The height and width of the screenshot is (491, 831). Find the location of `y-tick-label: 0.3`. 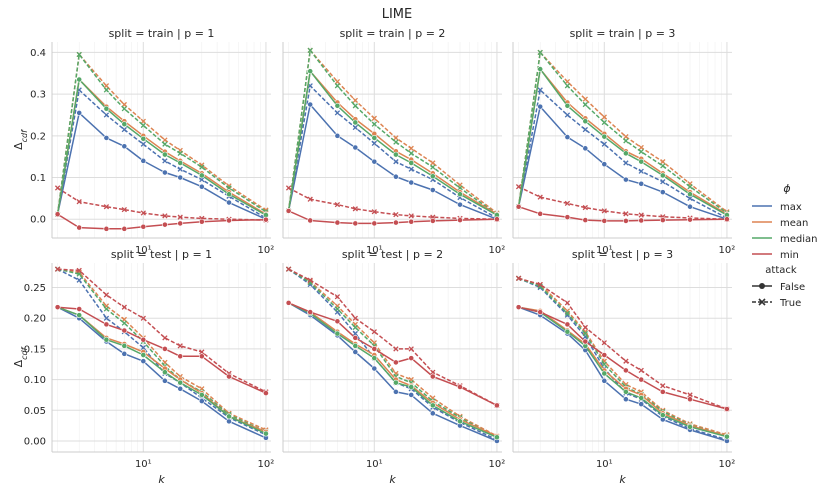

y-tick-label: 0.3 is located at coordinates (38, 95).